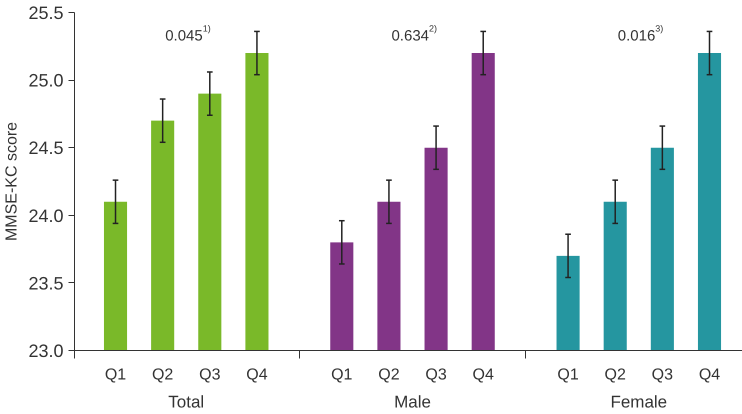  Describe the element at coordinates (412, 402) in the screenshot. I see `text: Male` at that location.